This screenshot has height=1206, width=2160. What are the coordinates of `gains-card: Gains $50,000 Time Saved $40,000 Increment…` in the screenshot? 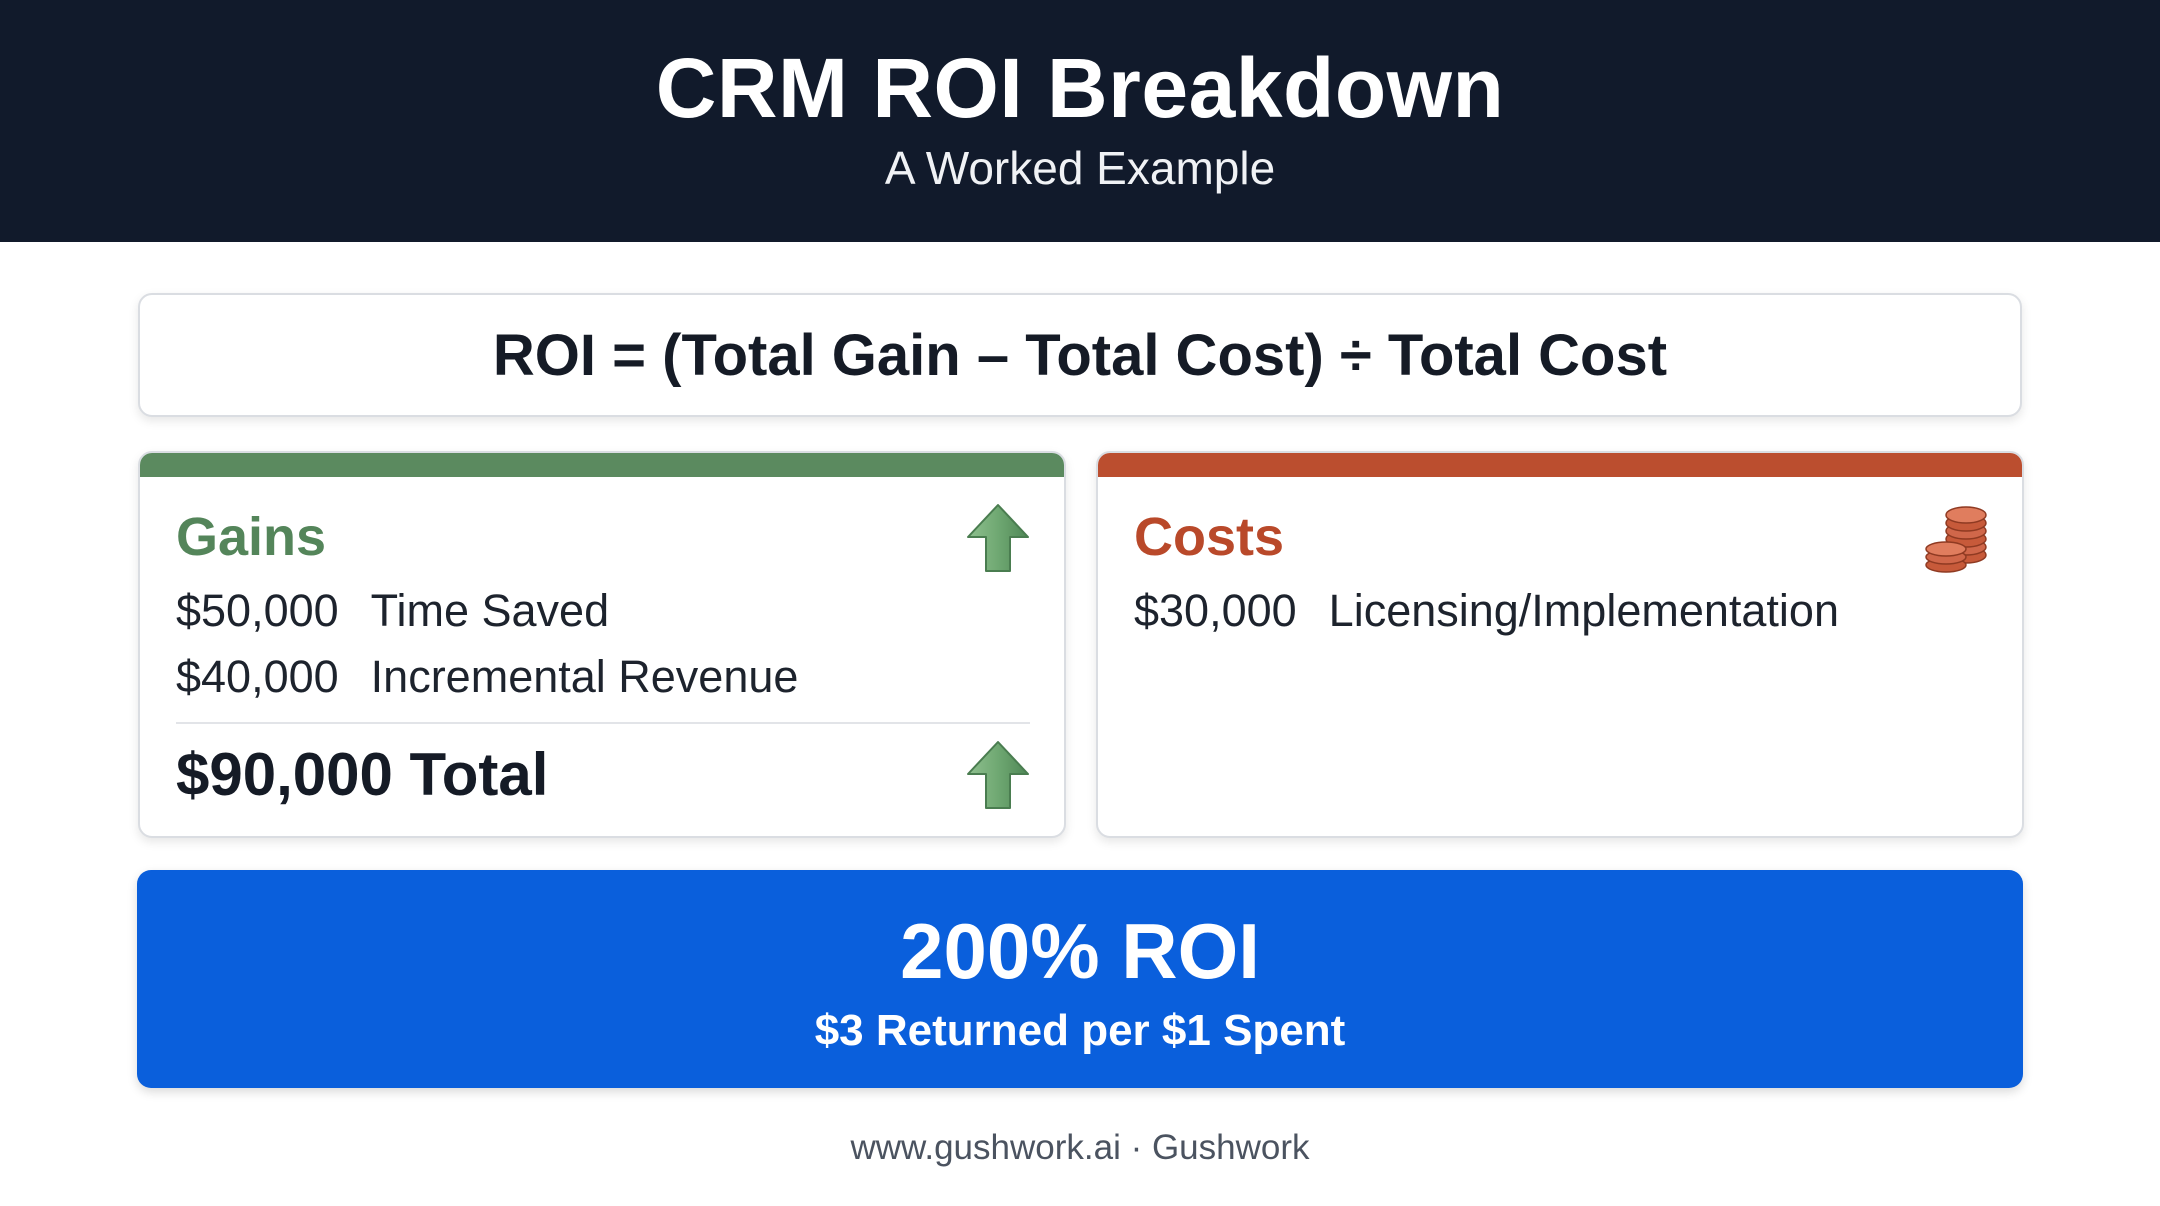 It's located at (602, 644).